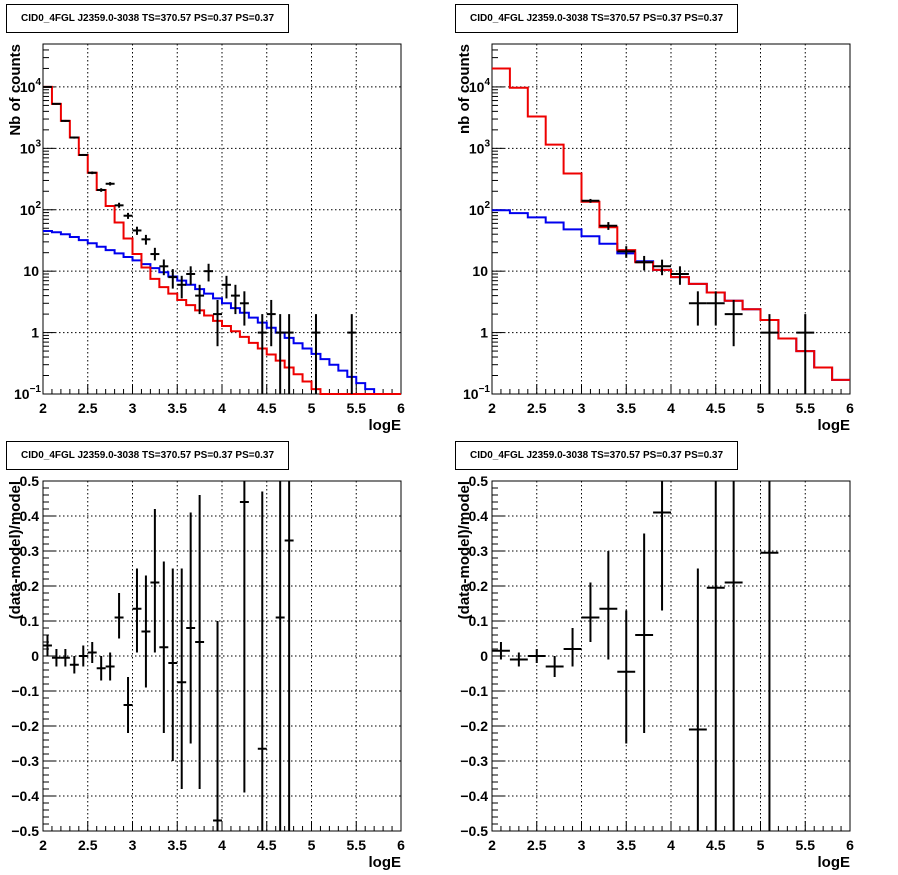  I want to click on series-total-model, so click(222, 240).